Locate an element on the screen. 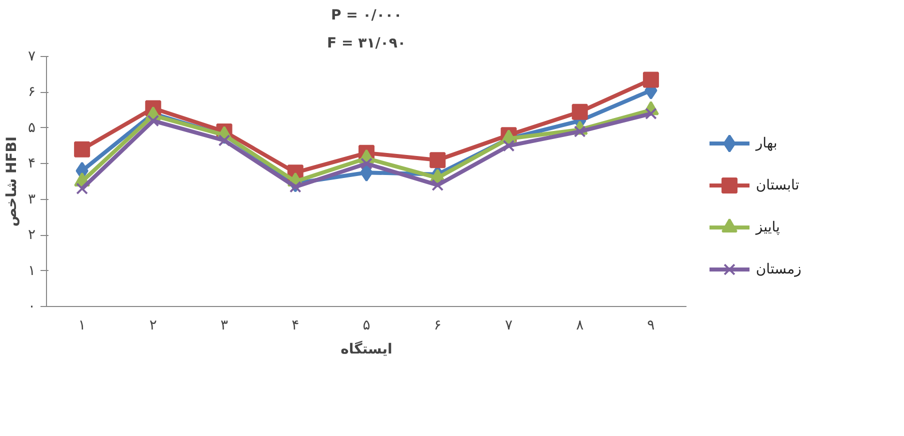  legend-label: بهار is located at coordinates (766, 144).